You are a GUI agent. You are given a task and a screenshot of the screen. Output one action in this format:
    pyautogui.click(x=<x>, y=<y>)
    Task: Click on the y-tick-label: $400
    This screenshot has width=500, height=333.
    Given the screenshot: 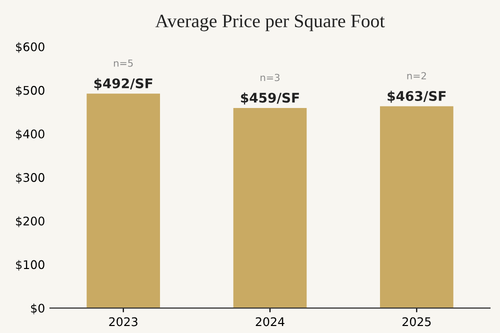 What is the action you would take?
    pyautogui.click(x=30, y=134)
    